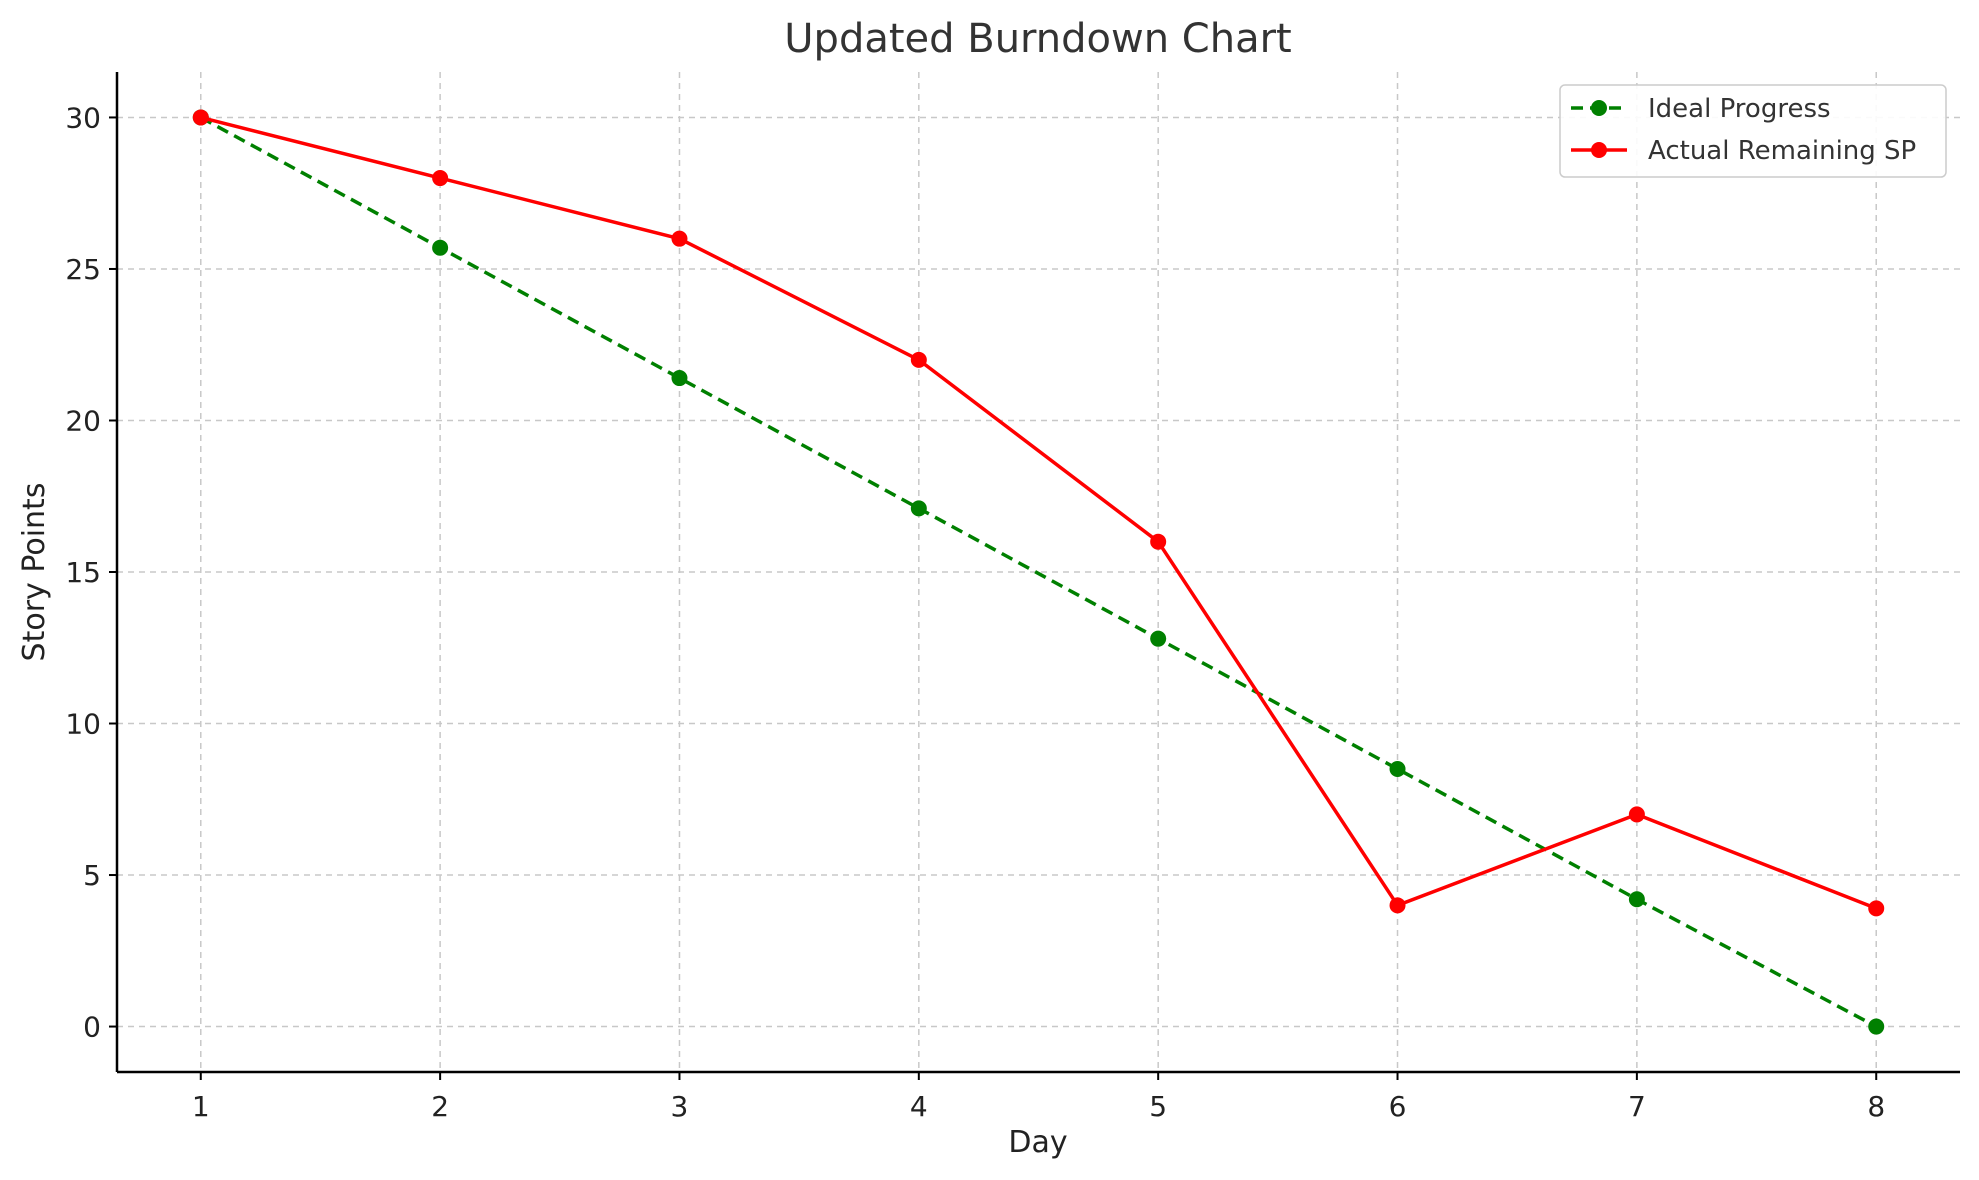  What do you see at coordinates (201, 1106) in the screenshot?
I see `x-tick-label: 1` at bounding box center [201, 1106].